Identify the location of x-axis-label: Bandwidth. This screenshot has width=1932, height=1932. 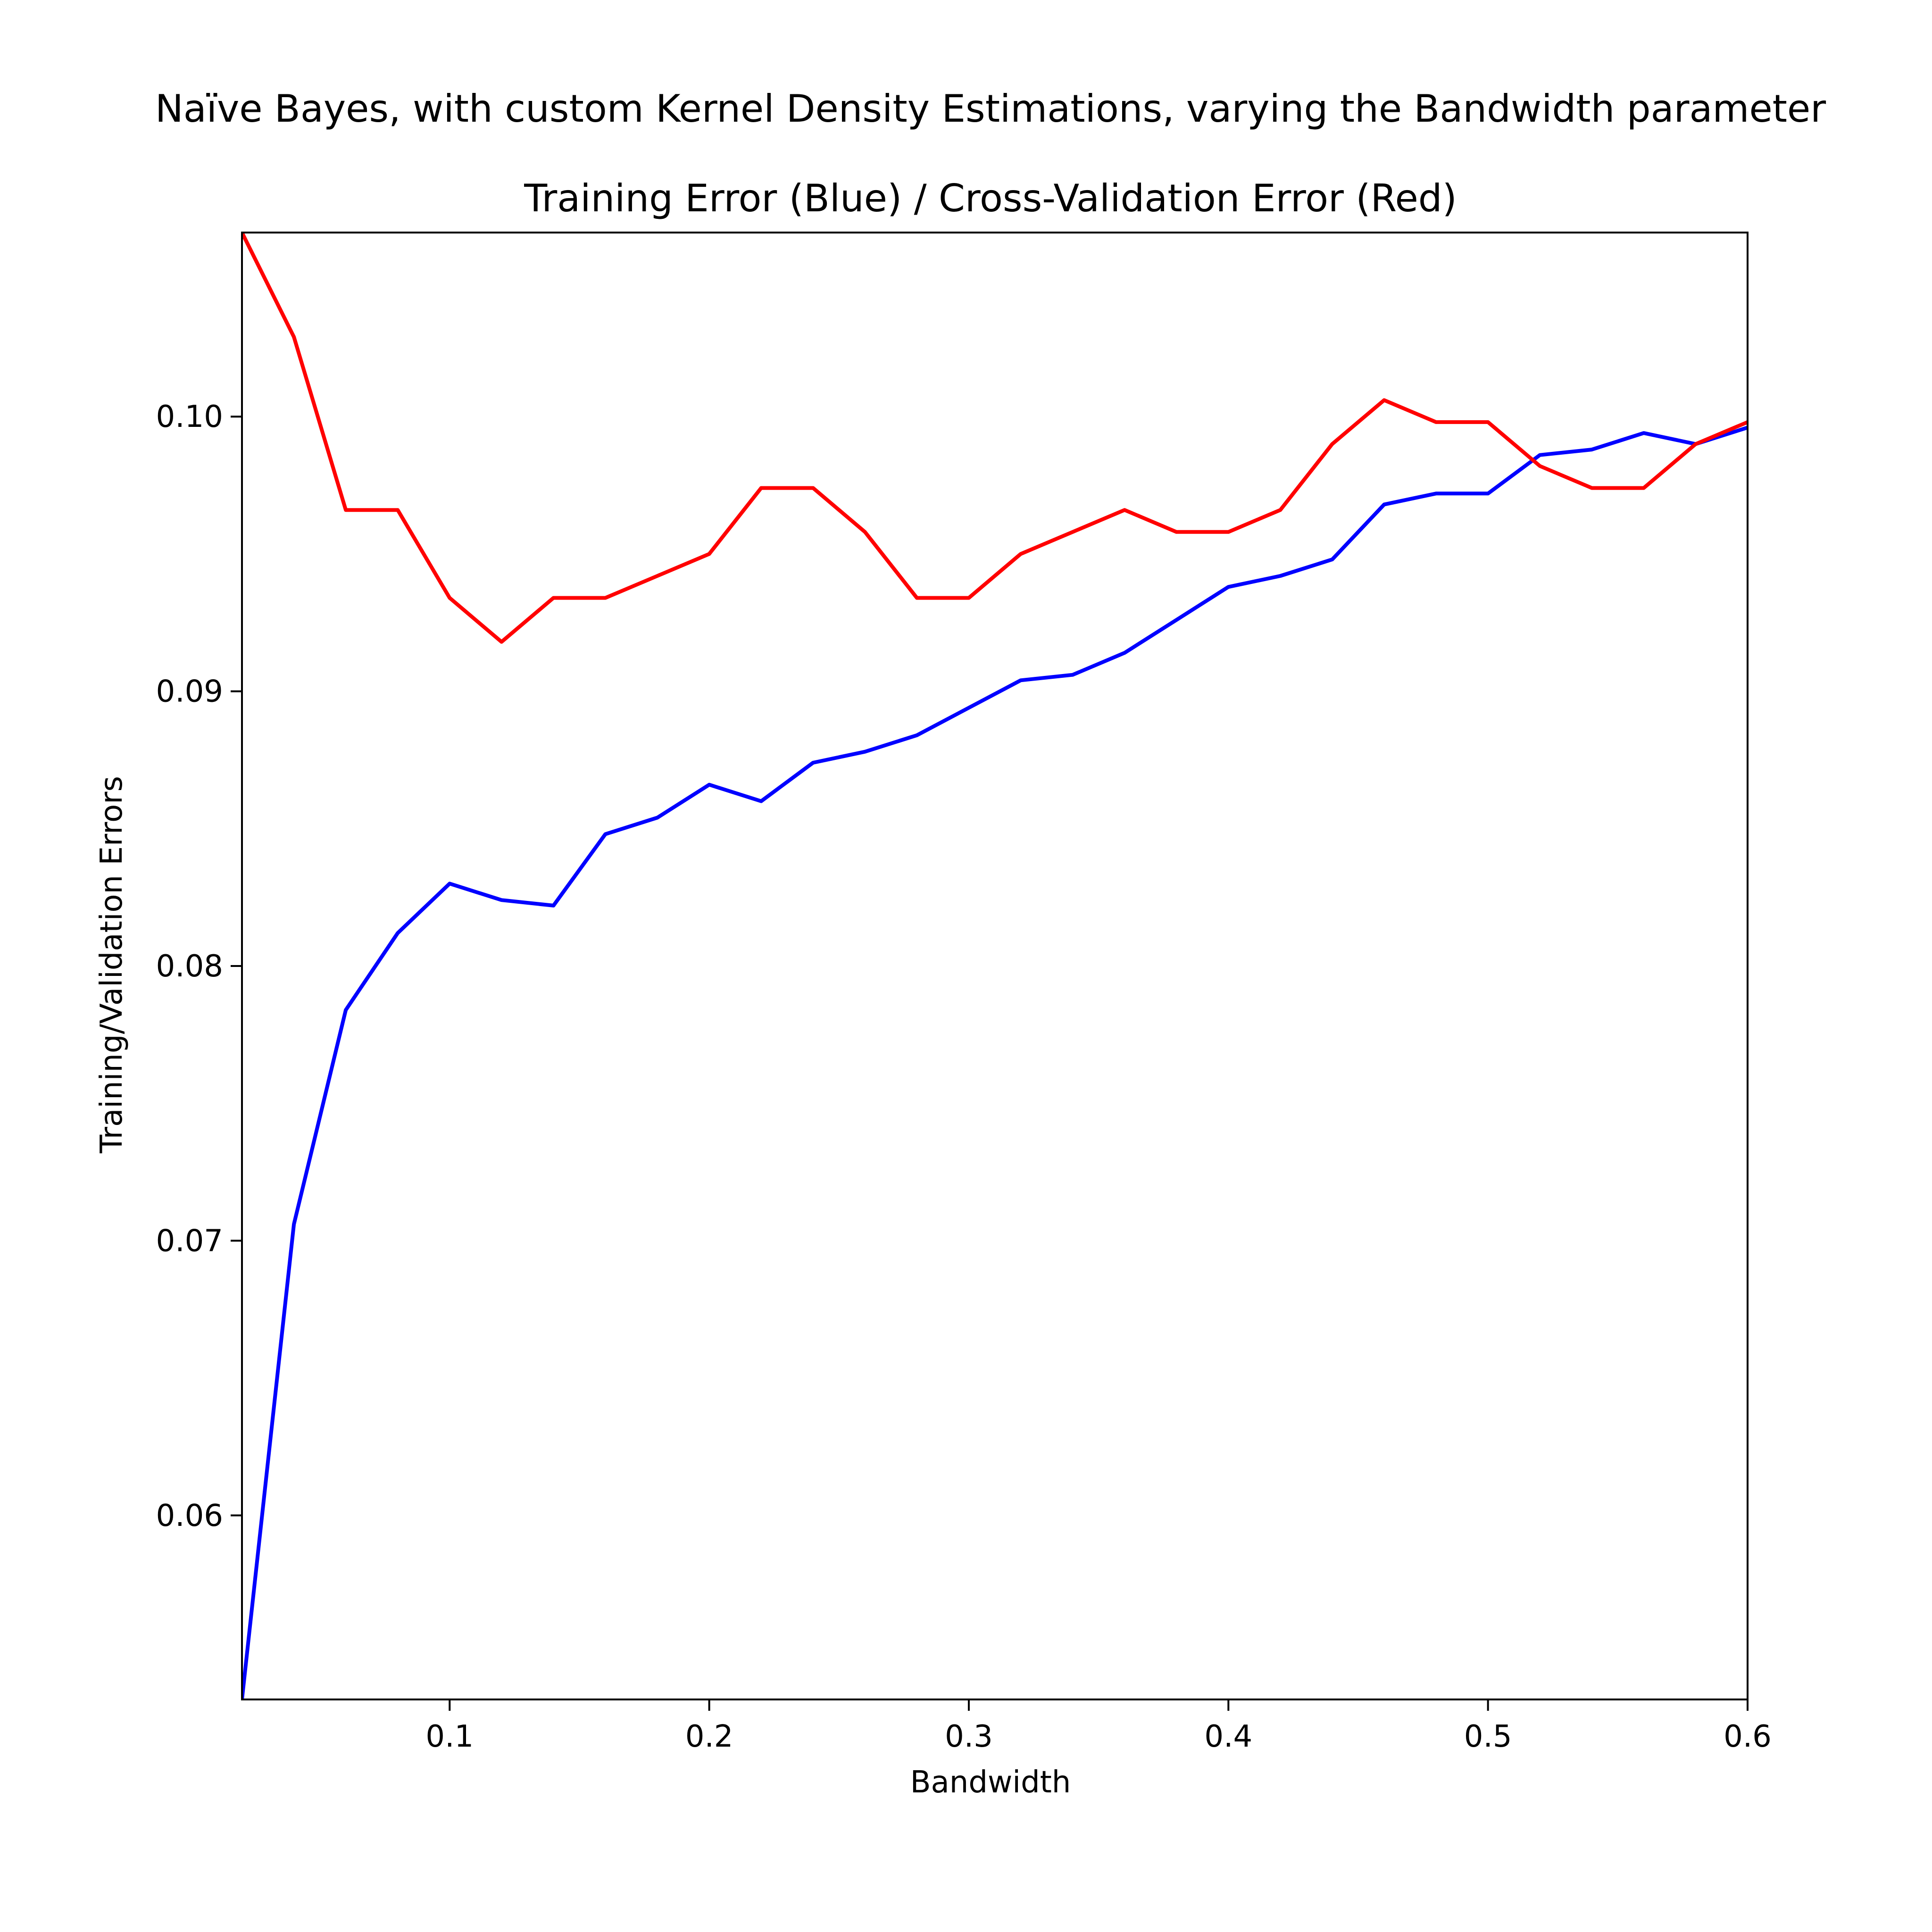
(991, 1782).